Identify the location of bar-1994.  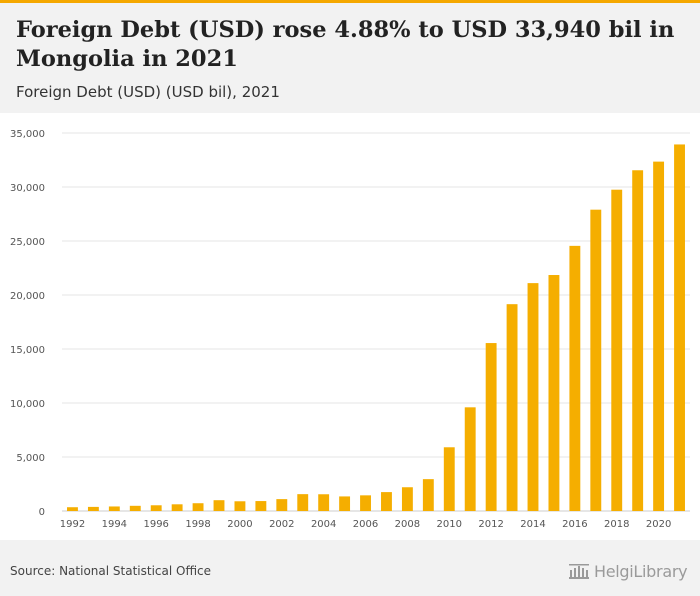
(114, 508).